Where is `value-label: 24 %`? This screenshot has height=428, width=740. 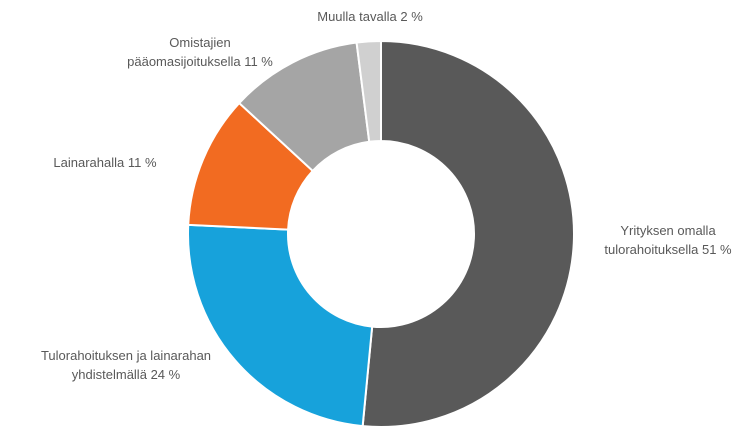
value-label: 24 % is located at coordinates (165, 374).